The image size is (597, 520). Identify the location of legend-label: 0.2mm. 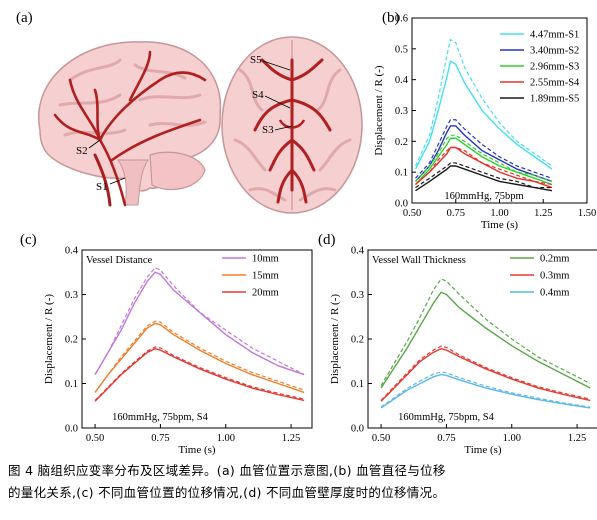
(554, 259).